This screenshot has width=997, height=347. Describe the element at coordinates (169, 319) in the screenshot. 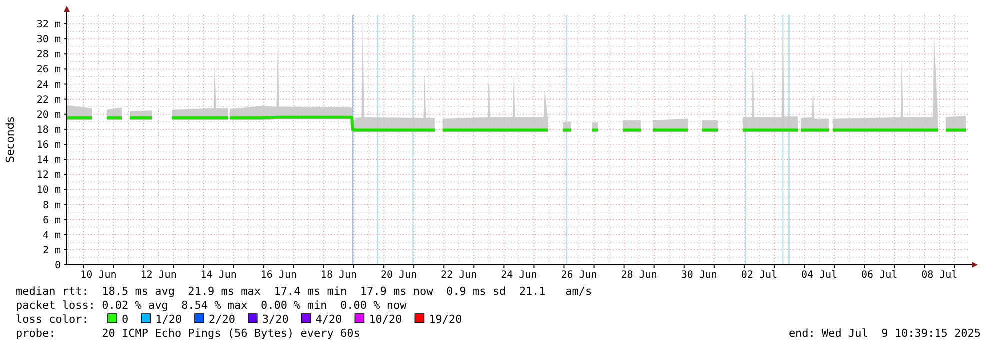

I see `text: 1/20` at that location.